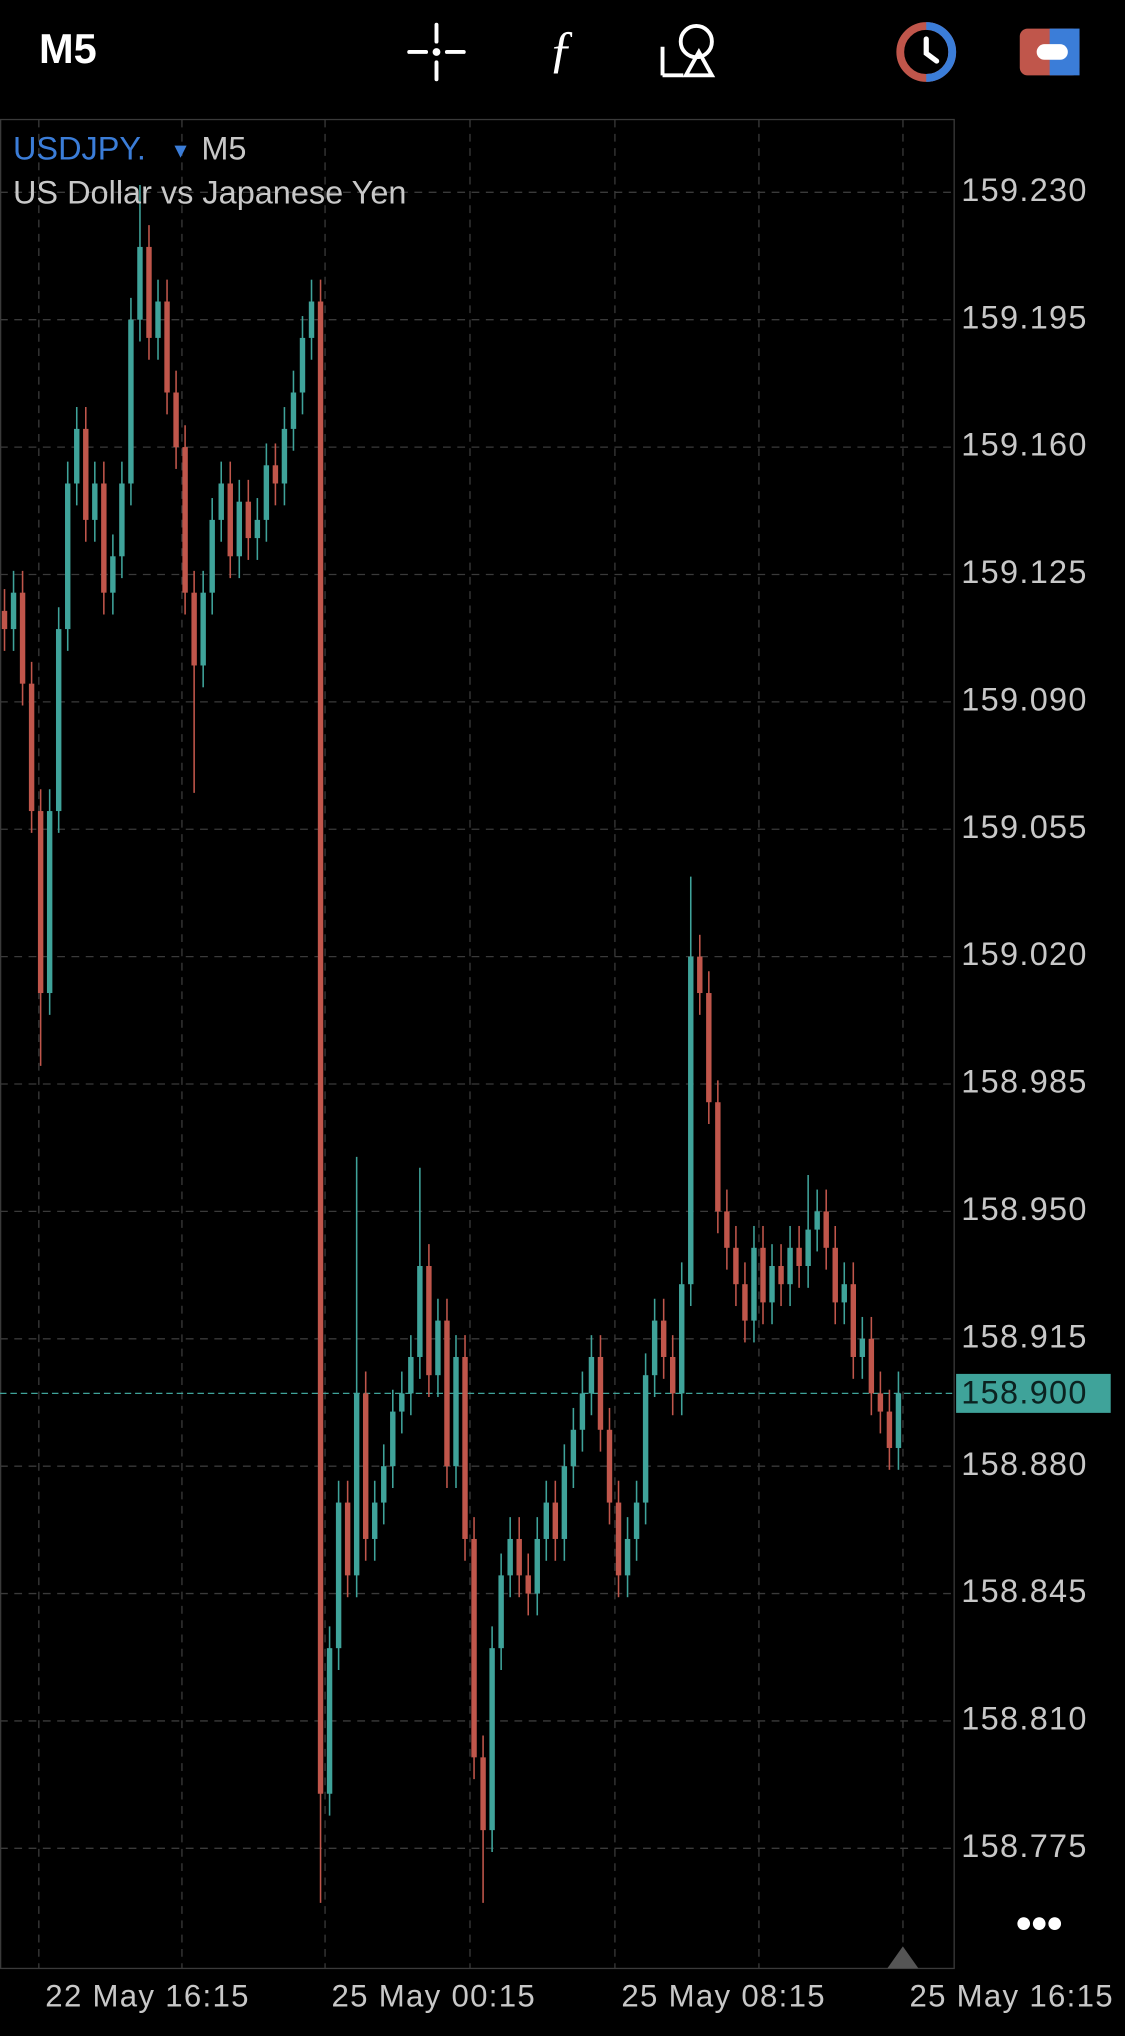  Describe the element at coordinates (1024, 1719) in the screenshot. I see `y-tick-label: 158.810` at that location.